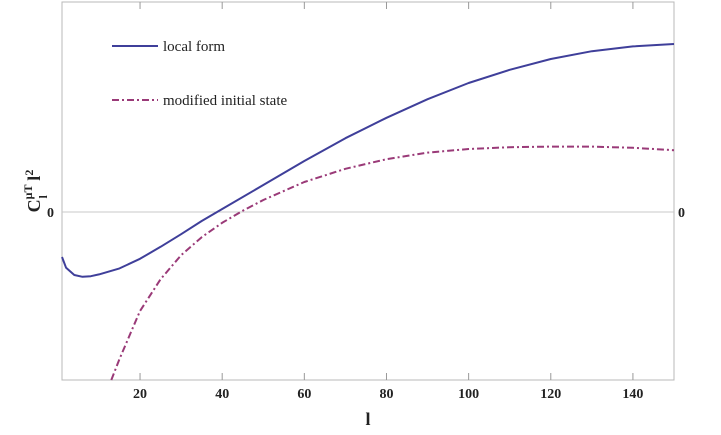 The image size is (721, 435). Describe the element at coordinates (550, 394) in the screenshot. I see `x-tick-label: 120` at that location.